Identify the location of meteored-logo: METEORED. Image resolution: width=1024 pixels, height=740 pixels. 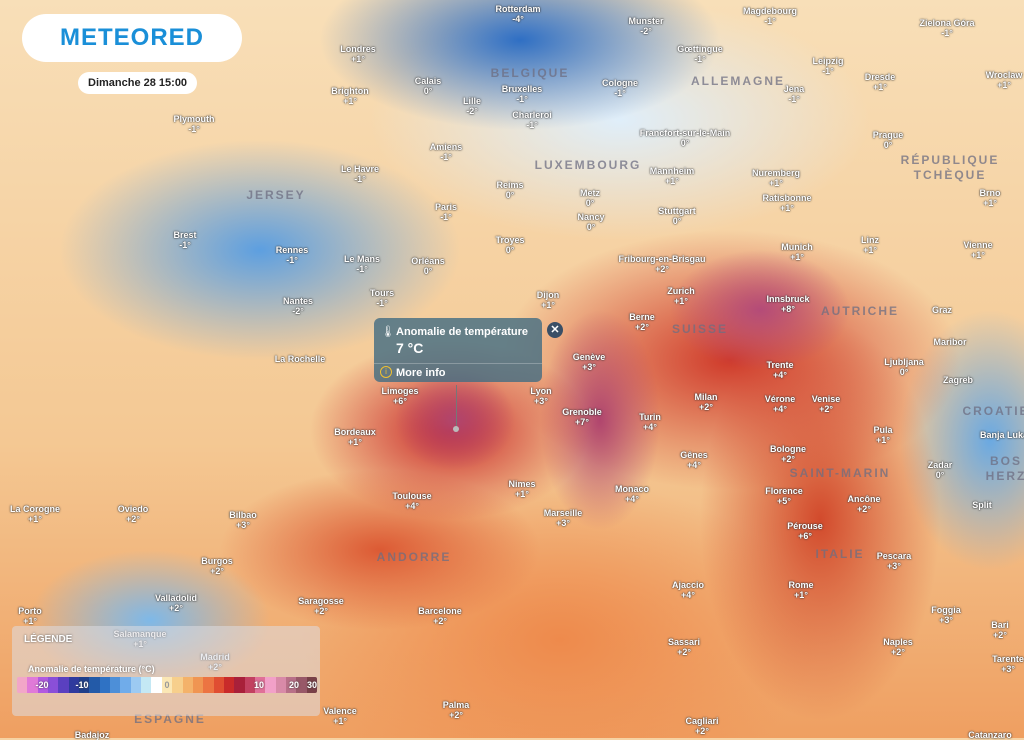
(132, 38).